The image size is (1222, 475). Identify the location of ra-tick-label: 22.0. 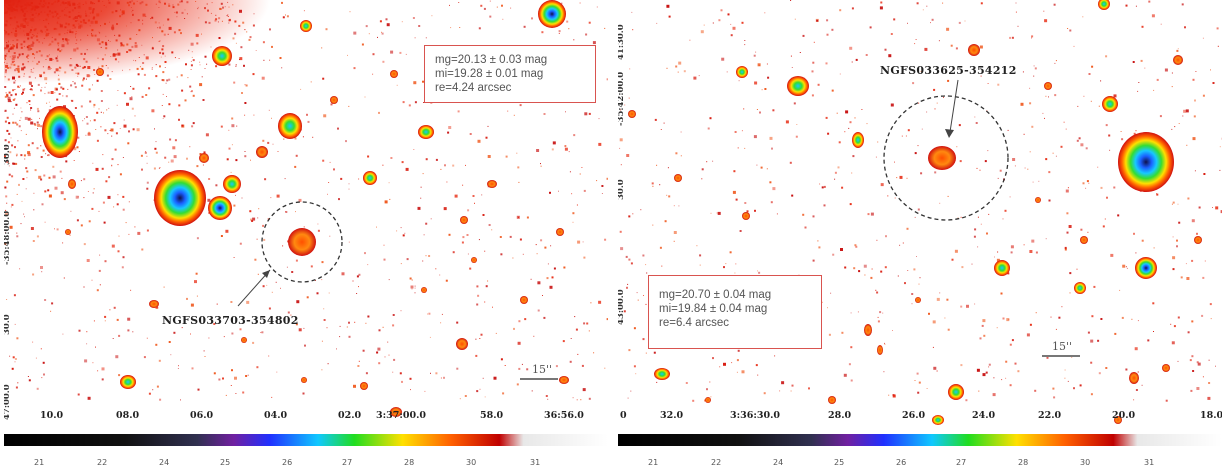
(1050, 415).